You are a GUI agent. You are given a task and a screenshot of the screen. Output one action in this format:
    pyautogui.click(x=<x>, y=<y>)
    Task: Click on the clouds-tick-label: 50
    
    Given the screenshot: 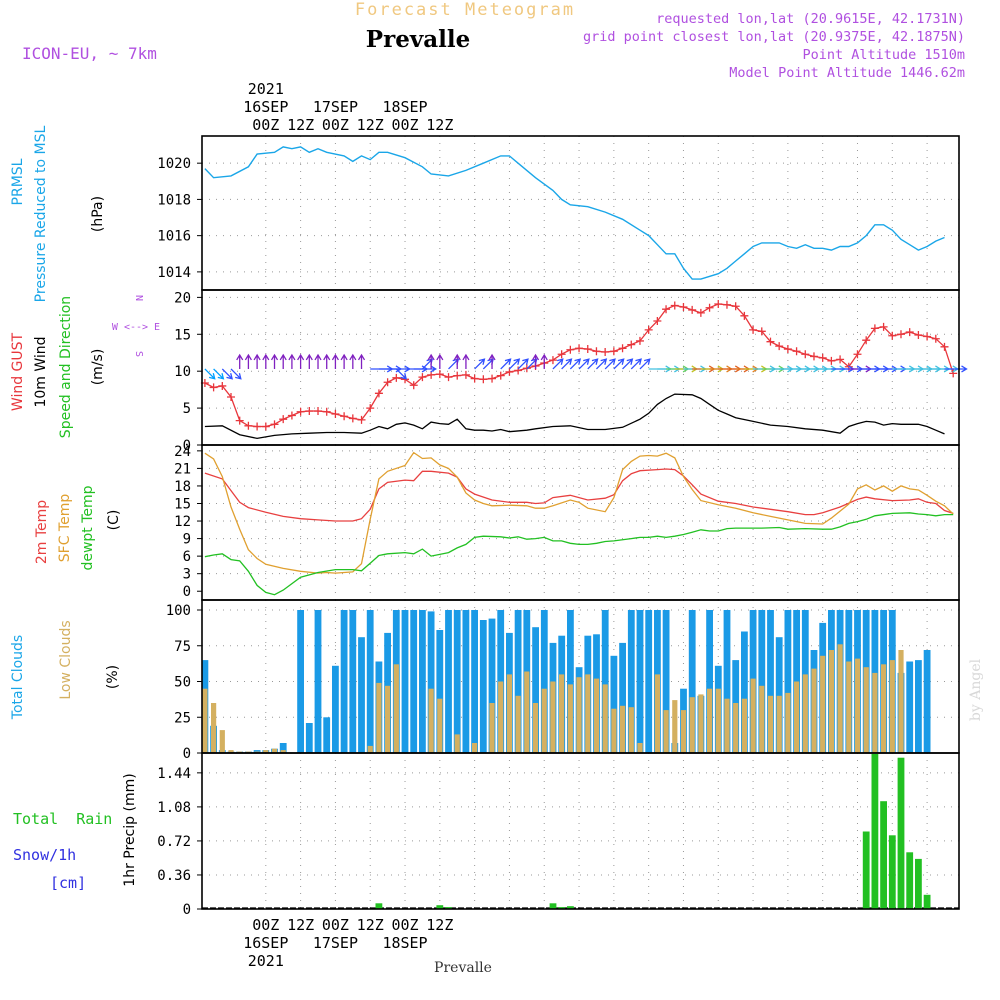 What is the action you would take?
    pyautogui.click(x=182, y=683)
    